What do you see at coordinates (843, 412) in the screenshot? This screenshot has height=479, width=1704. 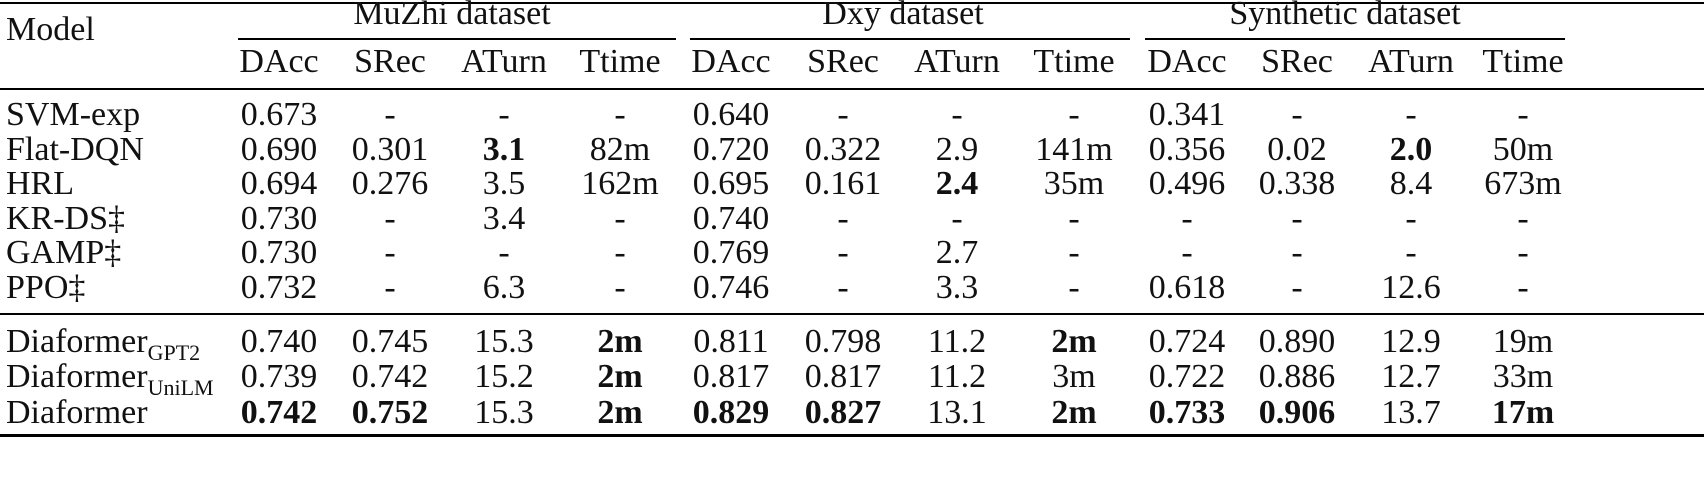 I see `table-cell: 0.827` at bounding box center [843, 412].